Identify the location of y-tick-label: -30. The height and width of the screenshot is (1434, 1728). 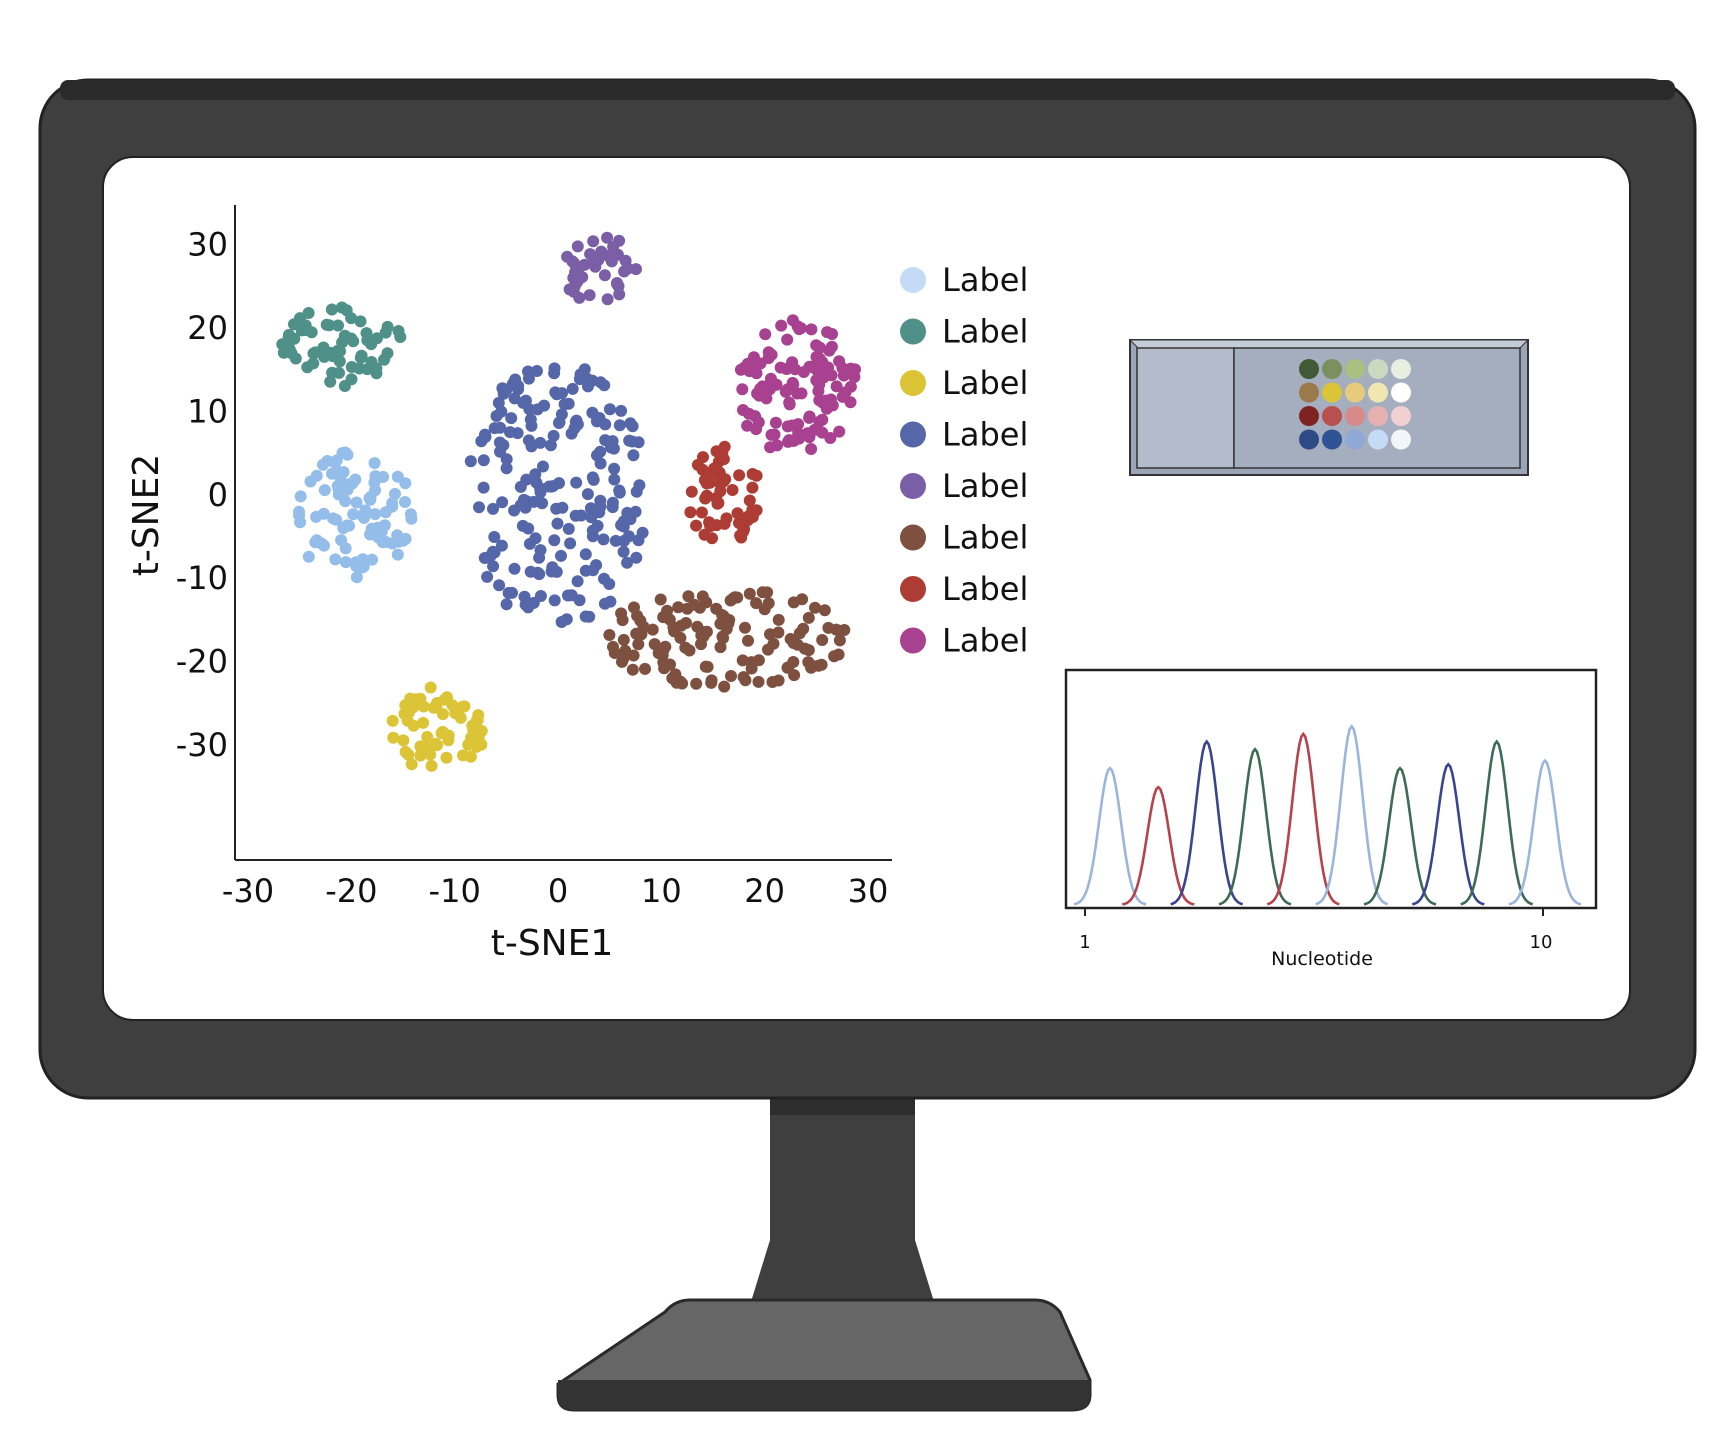
(202, 745).